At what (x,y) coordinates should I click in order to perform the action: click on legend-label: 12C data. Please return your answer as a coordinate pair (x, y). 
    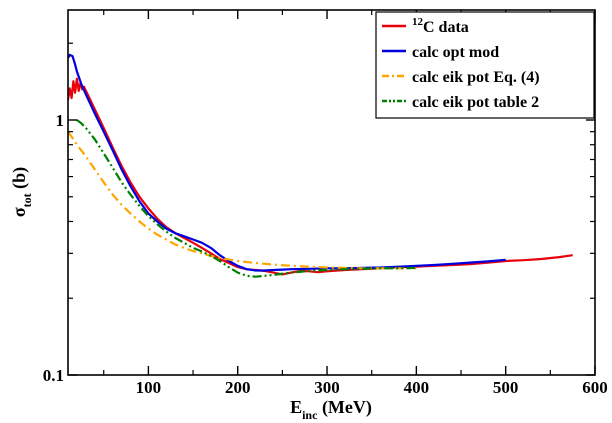
    Looking at the image, I should click on (440, 26).